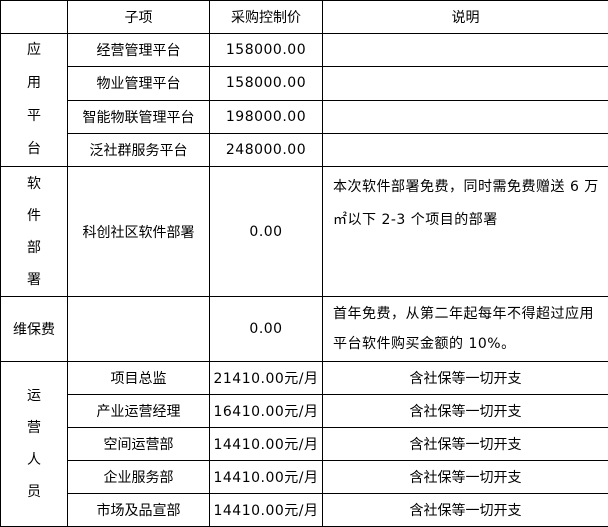 This screenshot has width=608, height=527. Describe the element at coordinates (465, 329) in the screenshot. I see `note-cell: 首年免费，从第二年起每年不得超过应用平台软件购买金额的 10%。` at that location.